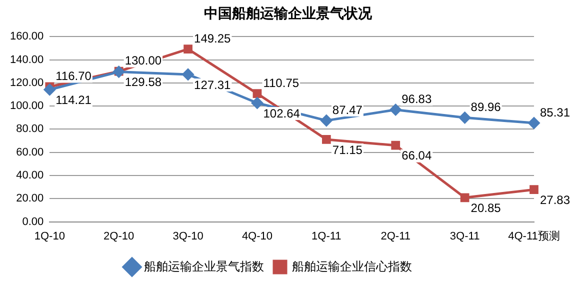 This screenshot has height=283, width=576. Describe the element at coordinates (30, 198) in the screenshot. I see `y-tick-label: 20.00` at that location.